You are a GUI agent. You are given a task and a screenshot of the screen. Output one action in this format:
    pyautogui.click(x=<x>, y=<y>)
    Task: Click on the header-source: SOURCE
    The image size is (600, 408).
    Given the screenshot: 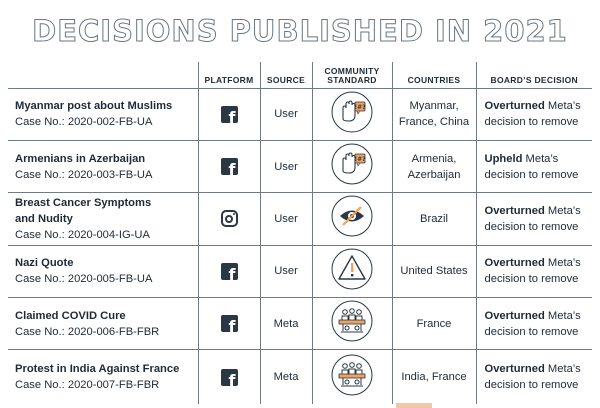 What is the action you would take?
    pyautogui.click(x=286, y=75)
    